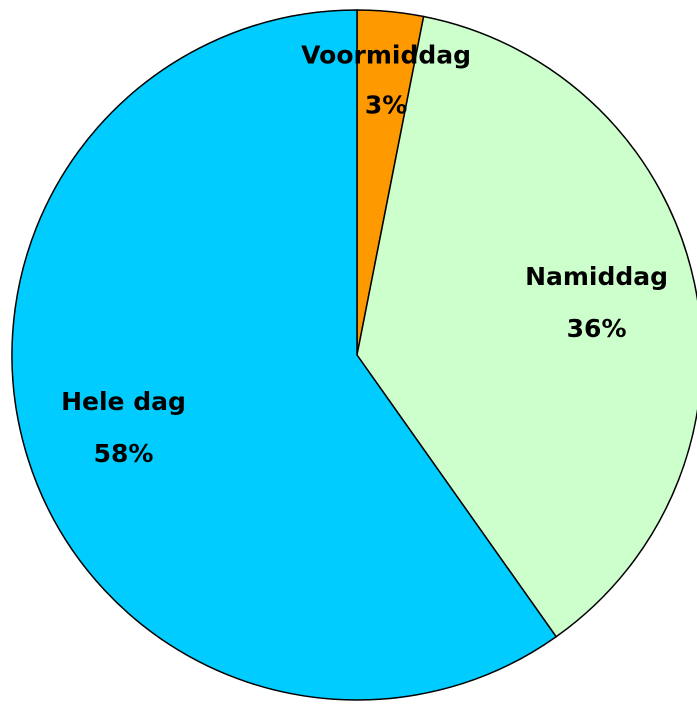  What do you see at coordinates (123, 401) in the screenshot?
I see `slice-label: Hele dag` at bounding box center [123, 401].